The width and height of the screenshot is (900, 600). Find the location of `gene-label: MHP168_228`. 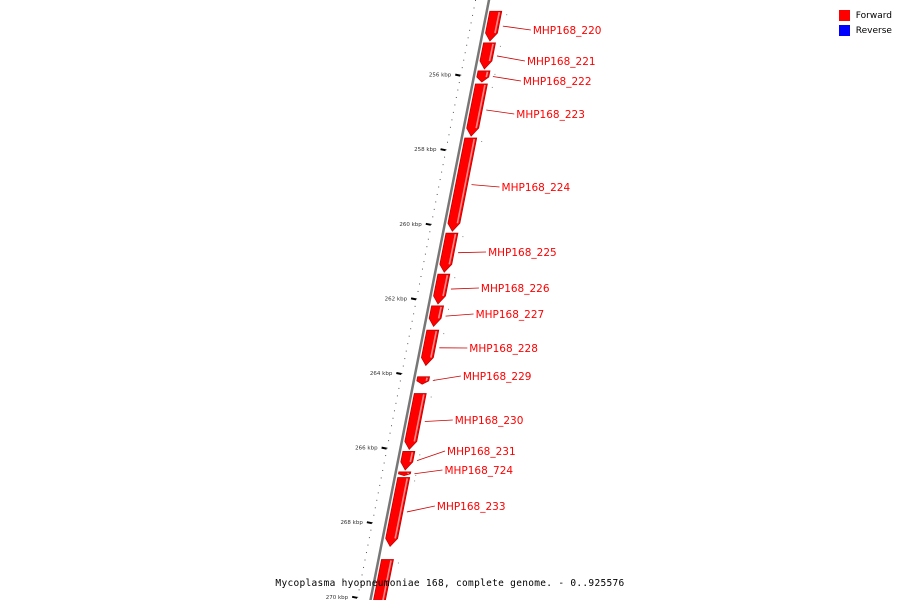

gene-label: MHP168_228 is located at coordinates (503, 349).